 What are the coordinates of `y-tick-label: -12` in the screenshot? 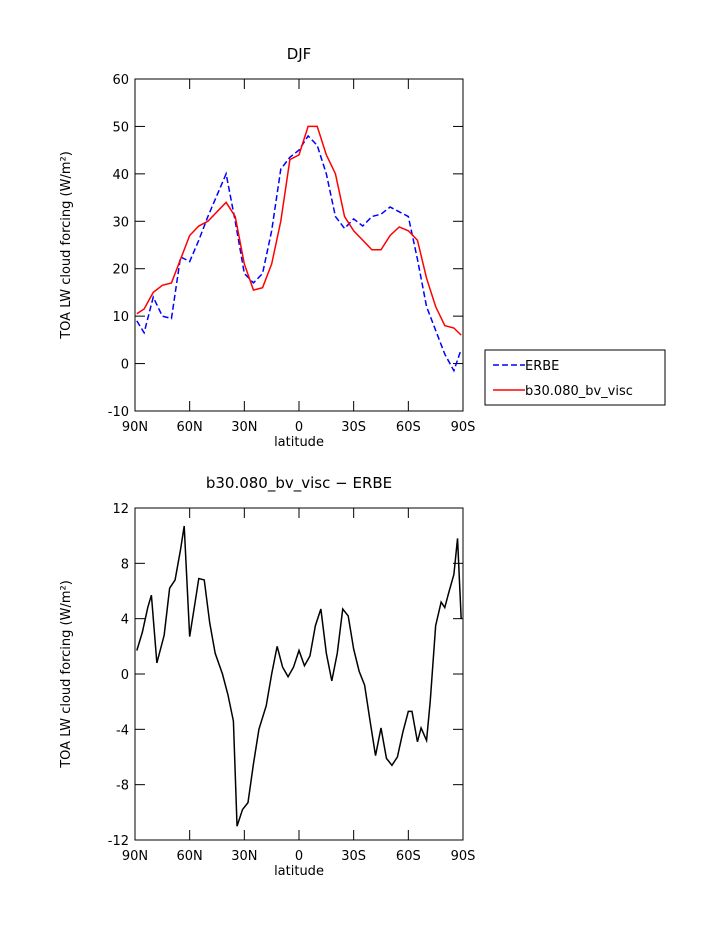 It's located at (118, 841).